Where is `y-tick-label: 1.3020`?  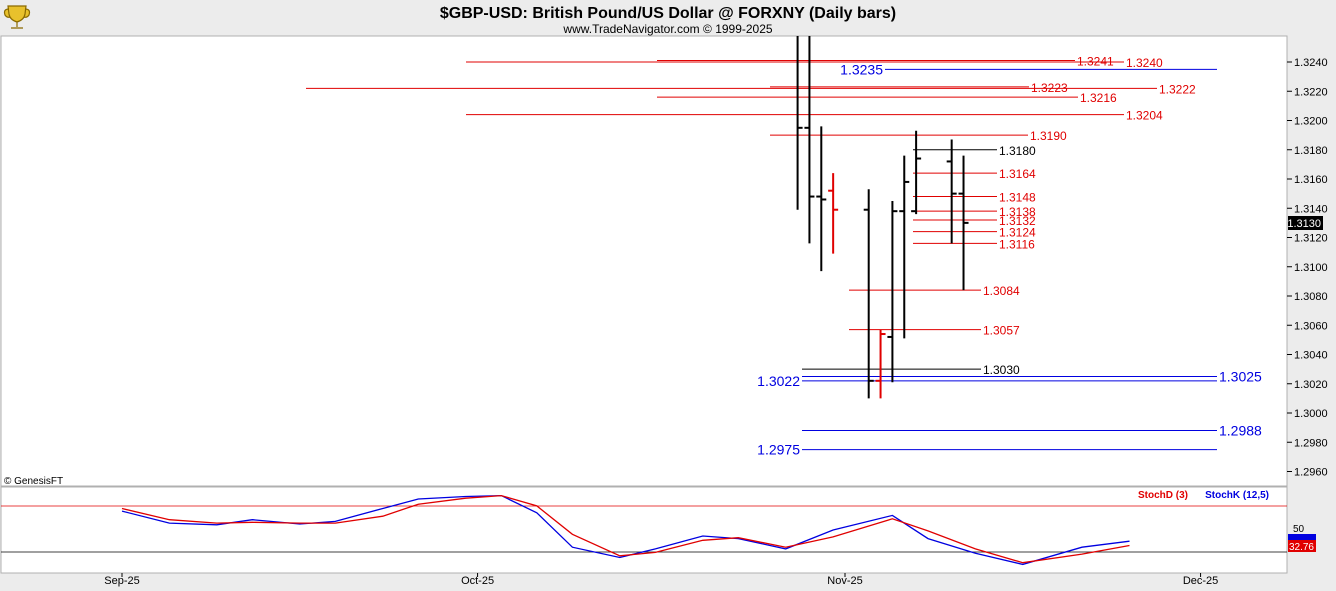 y-tick-label: 1.3020 is located at coordinates (1311, 385).